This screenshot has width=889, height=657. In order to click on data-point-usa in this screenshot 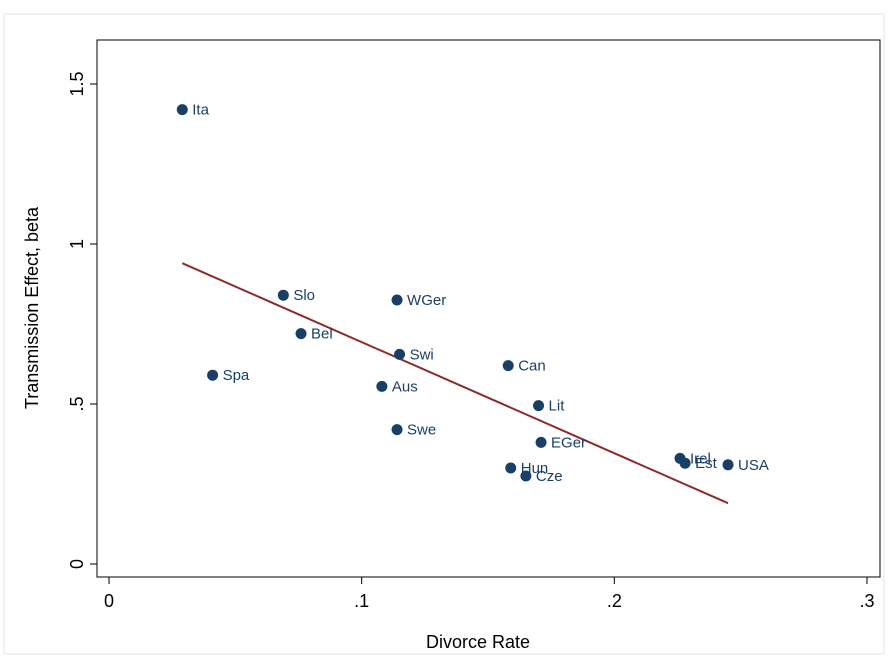, I will do `click(728, 465)`.